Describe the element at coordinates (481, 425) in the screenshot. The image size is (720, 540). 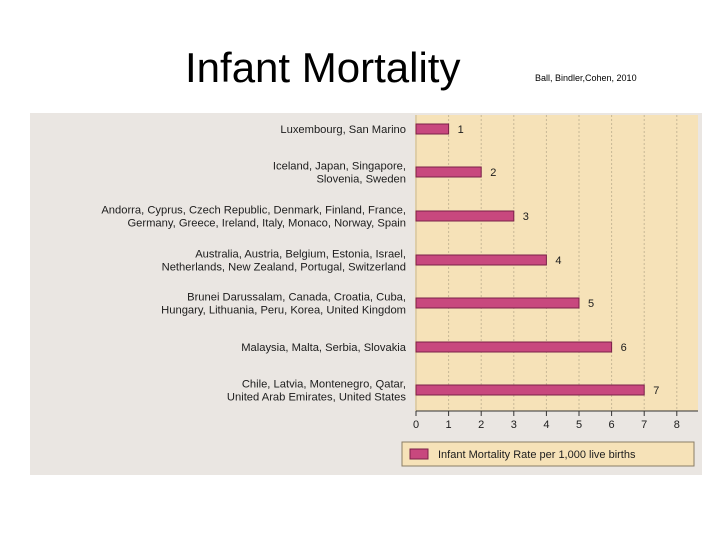
I see `x-tick-label: 2` at that location.